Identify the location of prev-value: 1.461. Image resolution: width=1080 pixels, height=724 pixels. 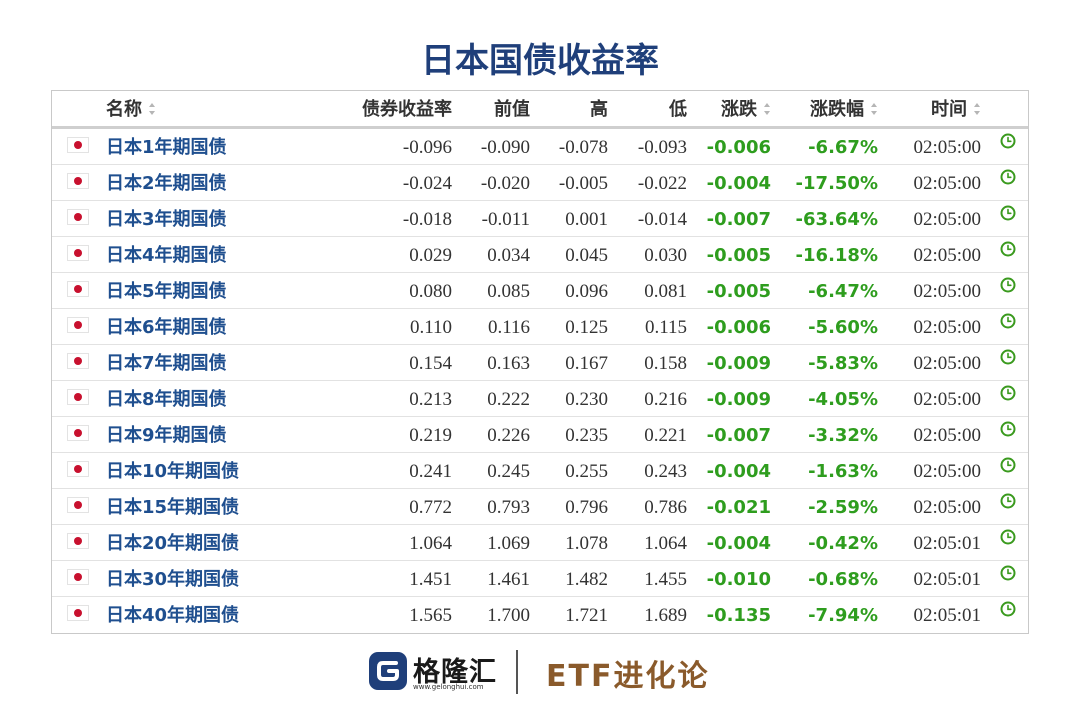
(508, 579).